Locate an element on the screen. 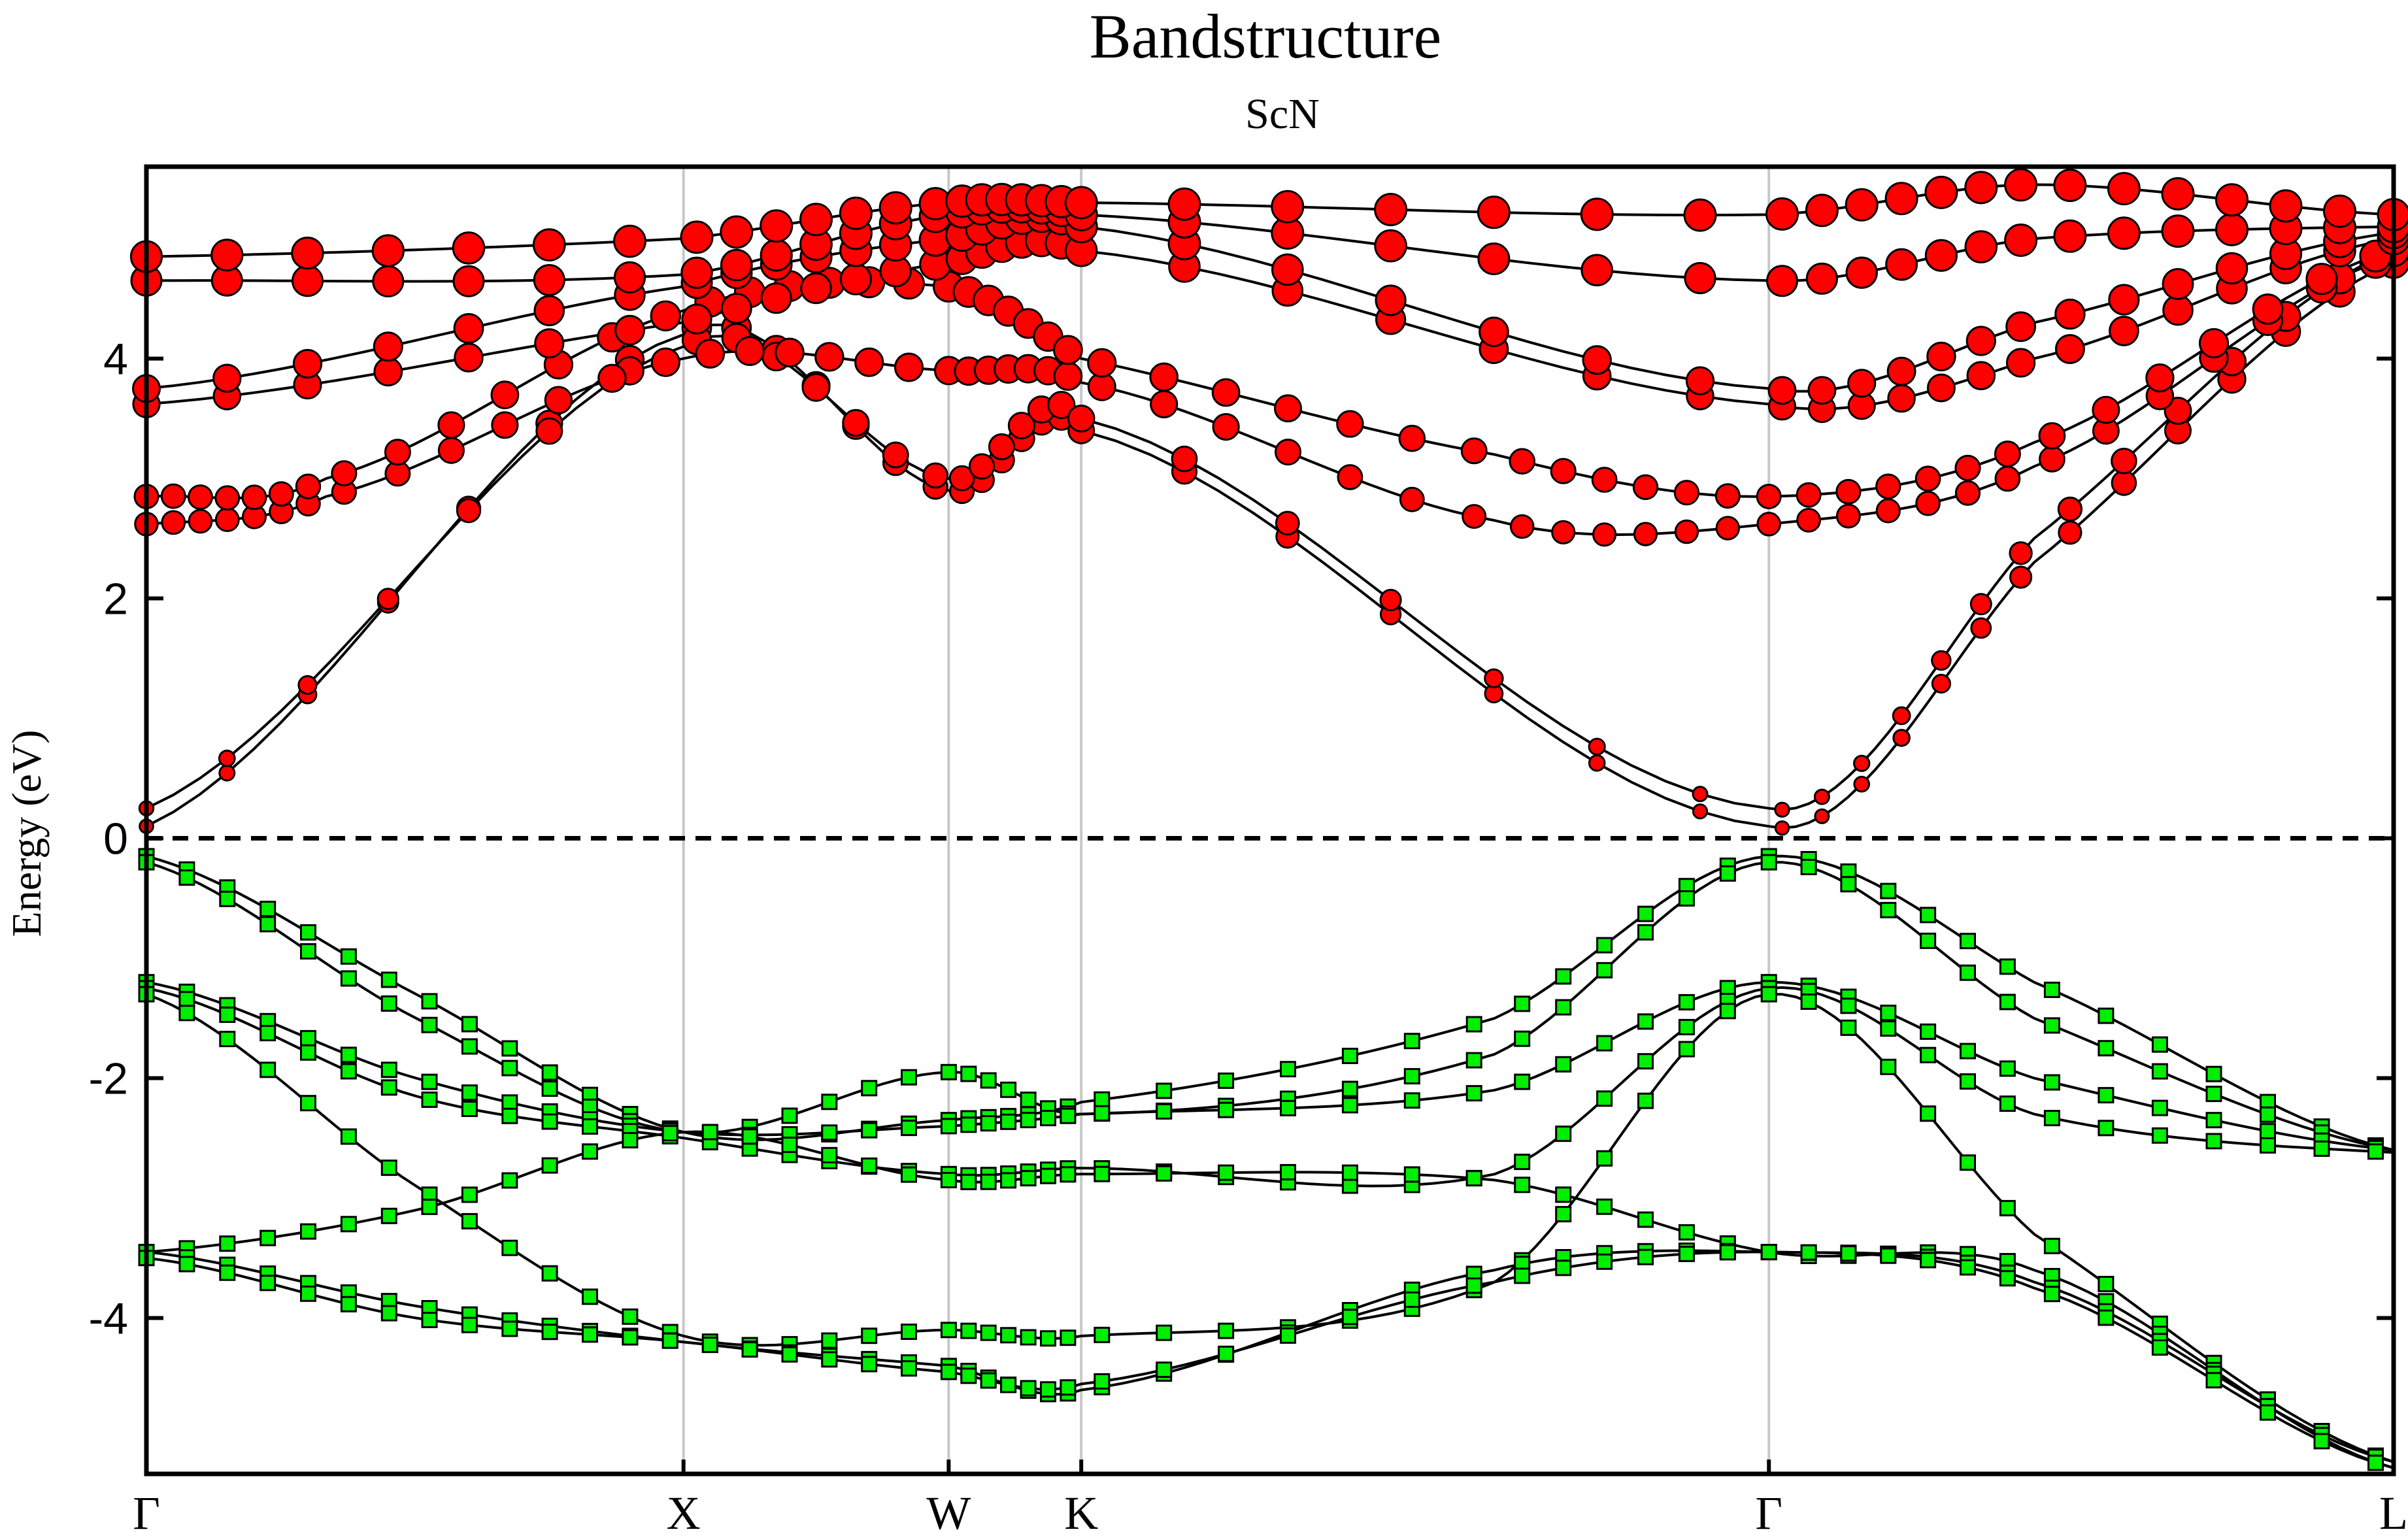 This screenshot has height=1536, width=2408. y-tick-label: 2 is located at coordinates (115, 599).